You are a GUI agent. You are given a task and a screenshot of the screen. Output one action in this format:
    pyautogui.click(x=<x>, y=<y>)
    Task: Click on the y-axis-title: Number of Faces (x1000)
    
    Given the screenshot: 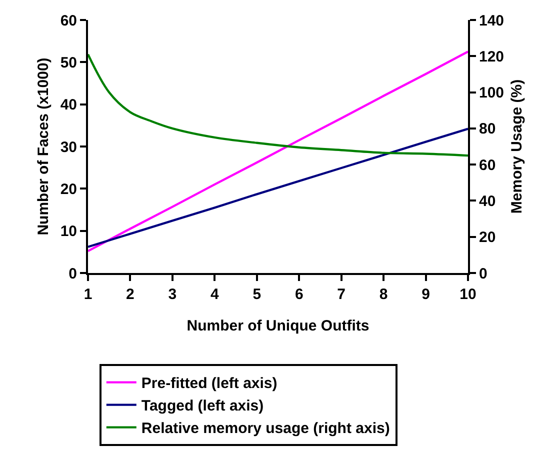 What is the action you would take?
    pyautogui.click(x=43, y=147)
    